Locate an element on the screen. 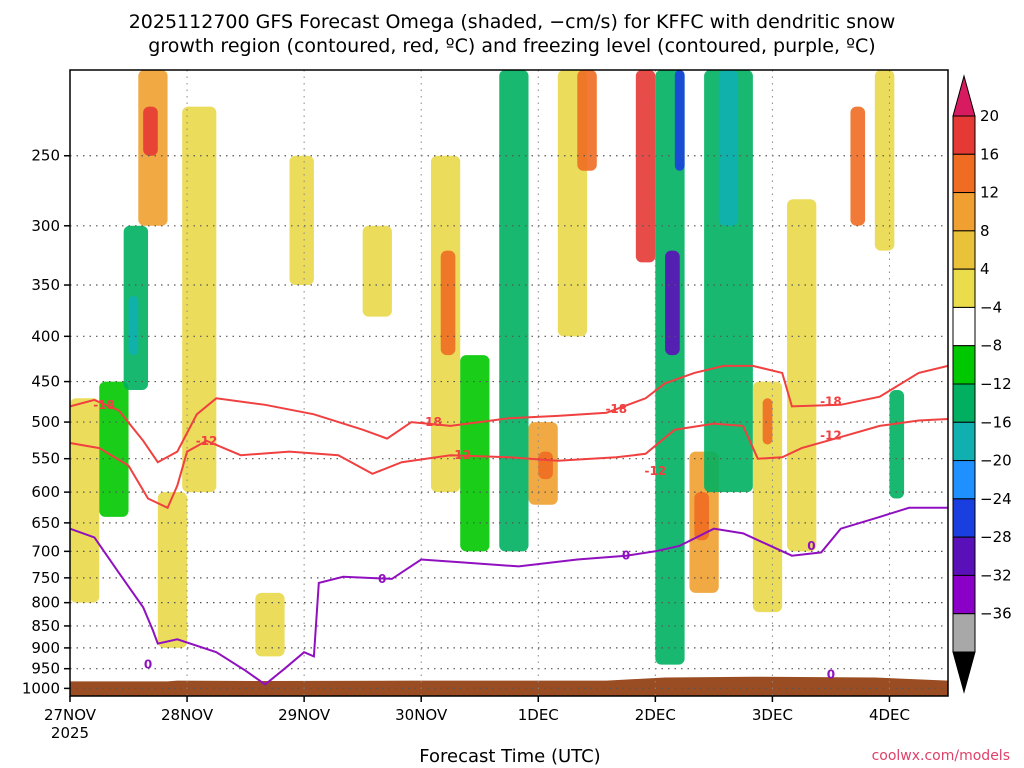 Image resolution: width=1024 pixels, height=768 pixels. x-tick-label: 2DEC is located at coordinates (655, 715).